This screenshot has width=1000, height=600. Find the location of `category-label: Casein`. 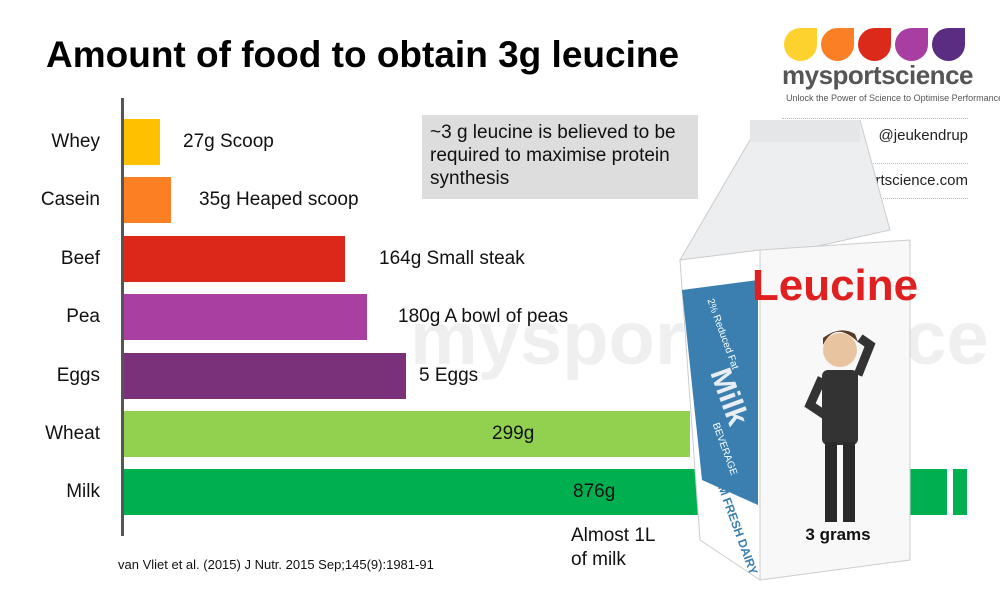

category-label: Casein is located at coordinates (70, 199).